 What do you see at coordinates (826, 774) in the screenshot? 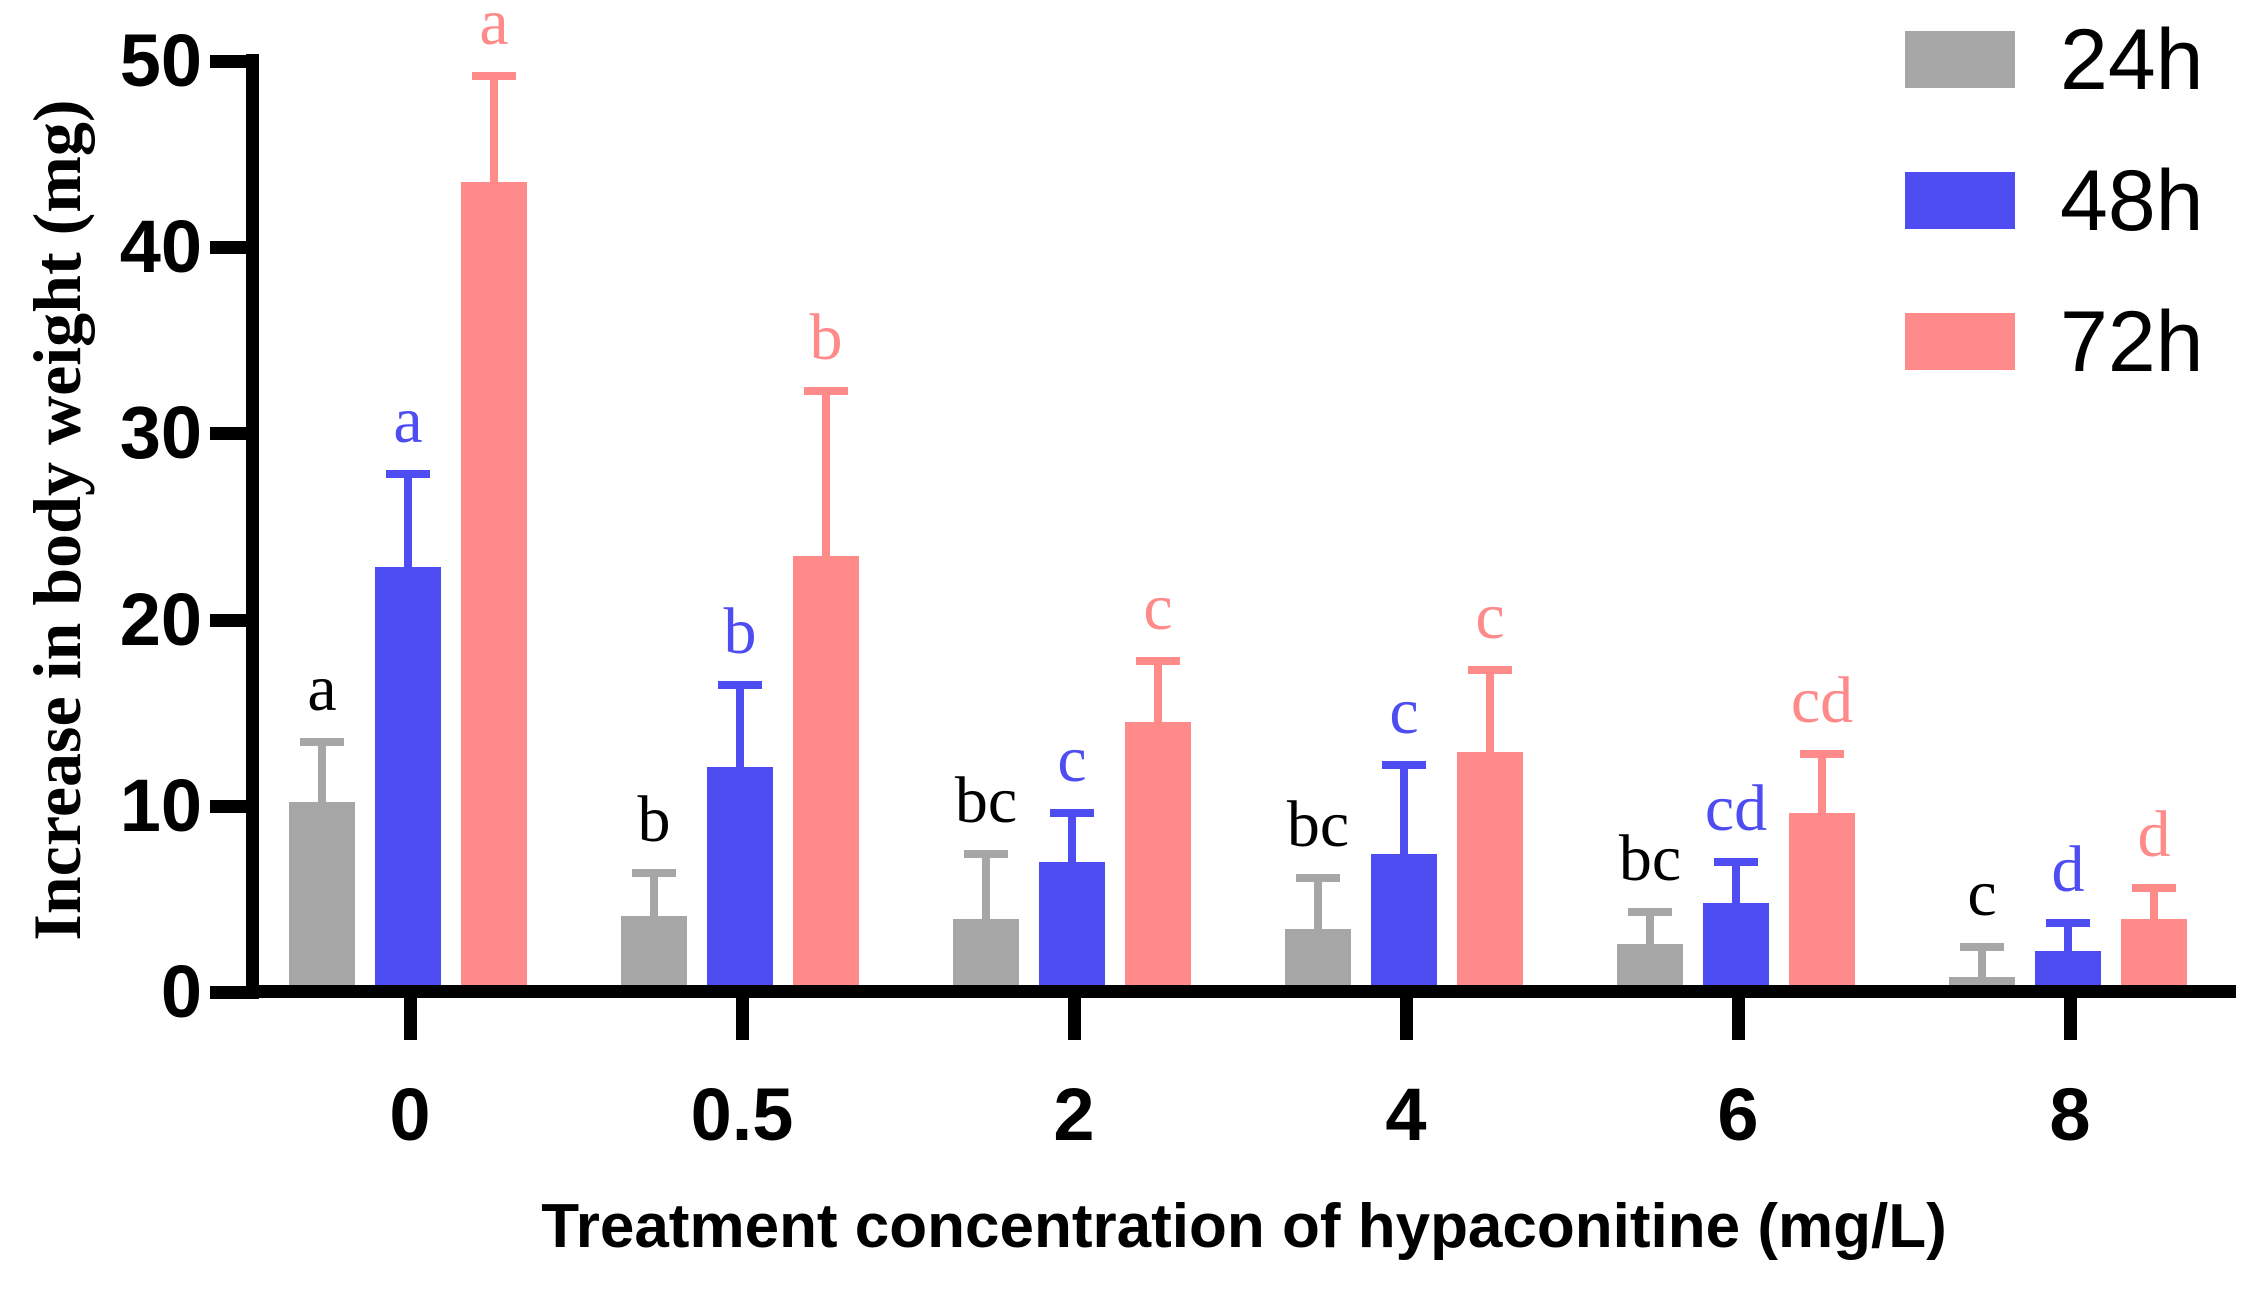
I see `bar-72h-0.5` at bounding box center [826, 774].